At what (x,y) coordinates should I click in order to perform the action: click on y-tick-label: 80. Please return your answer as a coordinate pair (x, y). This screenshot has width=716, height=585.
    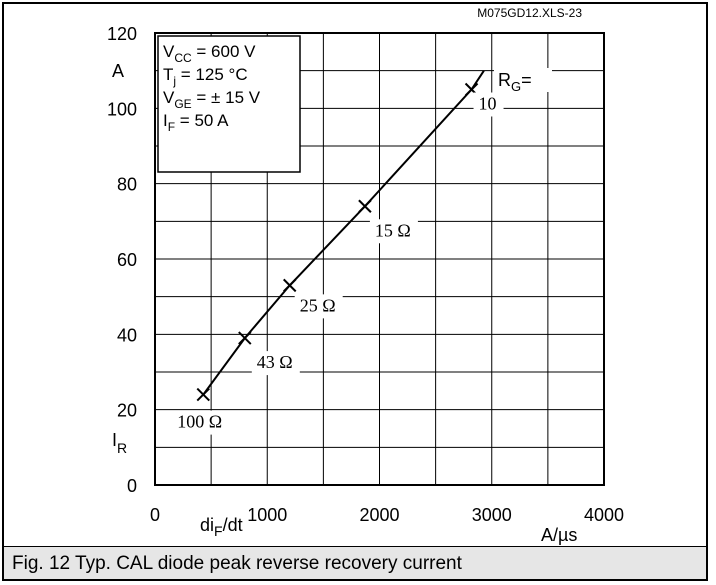
    Looking at the image, I should click on (127, 185).